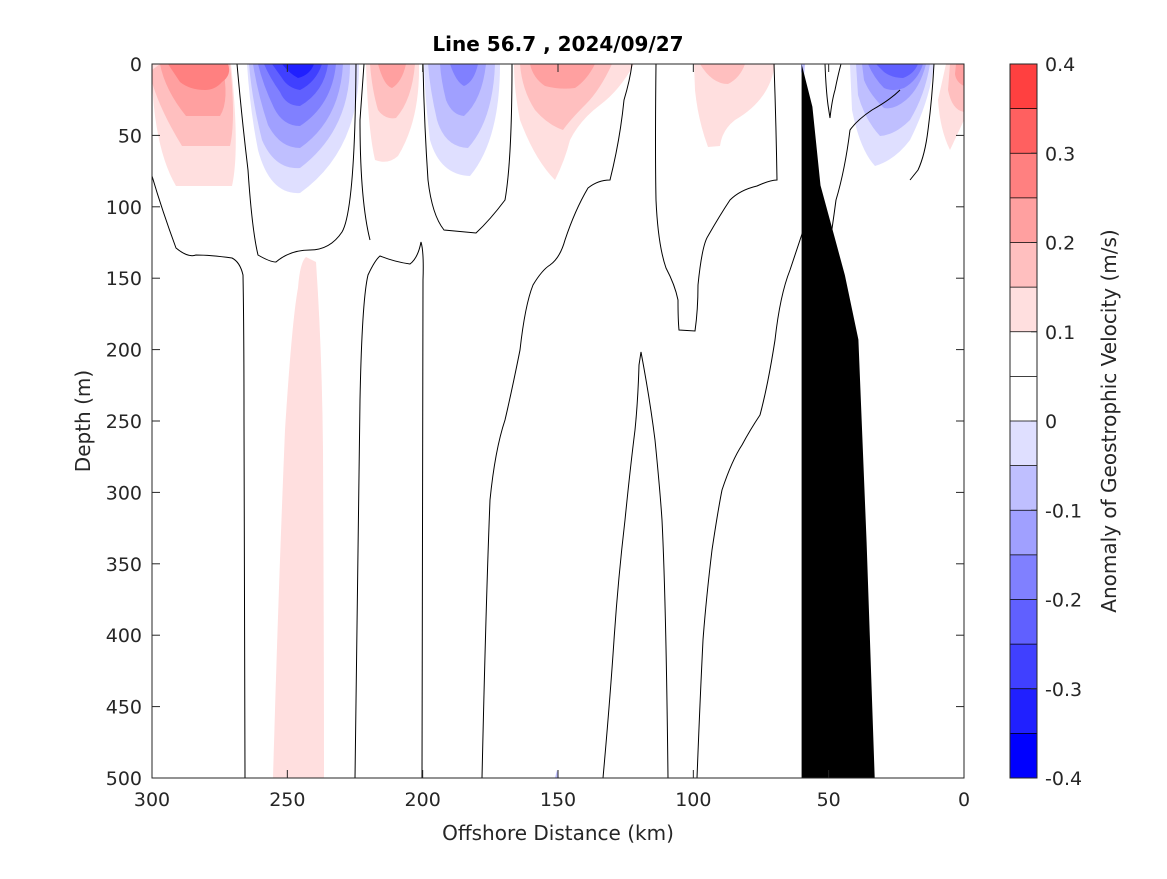 Image resolution: width=1167 pixels, height=879 pixels. Describe the element at coordinates (1051, 422) in the screenshot. I see `colorbar-tick-label: 0` at that location.